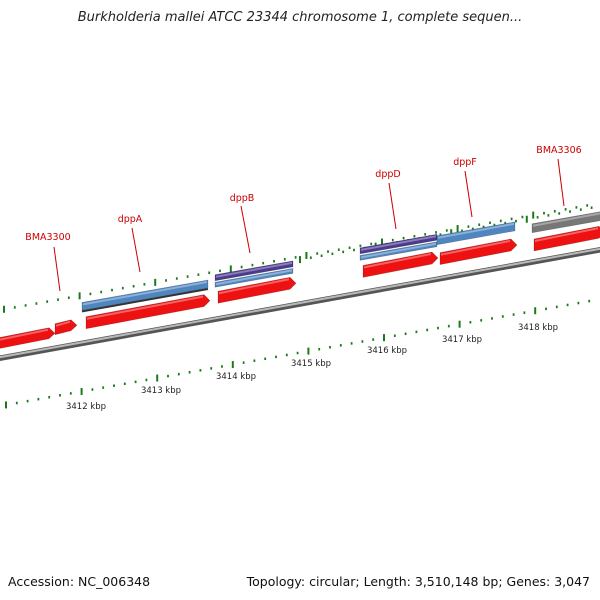 This screenshot has width=600, height=600. Describe the element at coordinates (475, 247) in the screenshot. I see `gene-dppF-highlight` at that location.